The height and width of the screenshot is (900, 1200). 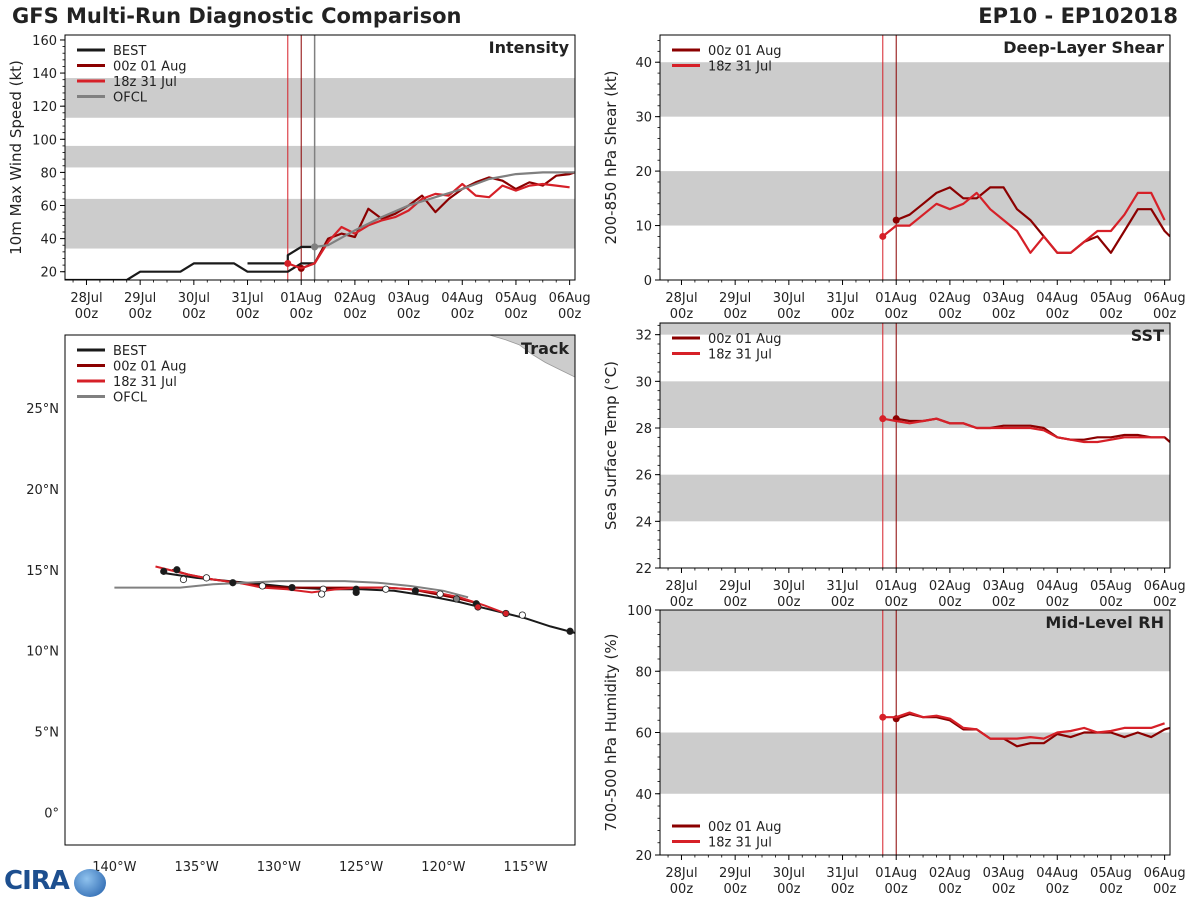 I want to click on sst-xtick-date: 06Aug, so click(x=1165, y=586).